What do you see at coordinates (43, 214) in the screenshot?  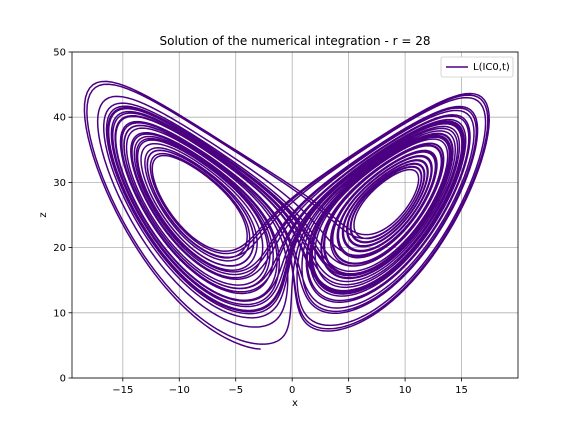 I see `y-axis-label: z` at bounding box center [43, 214].